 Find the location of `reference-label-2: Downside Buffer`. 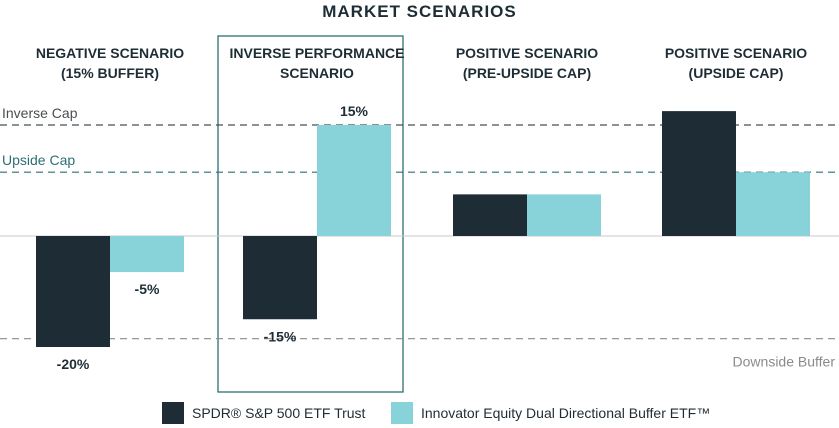

reference-label-2: Downside Buffer is located at coordinates (784, 362).